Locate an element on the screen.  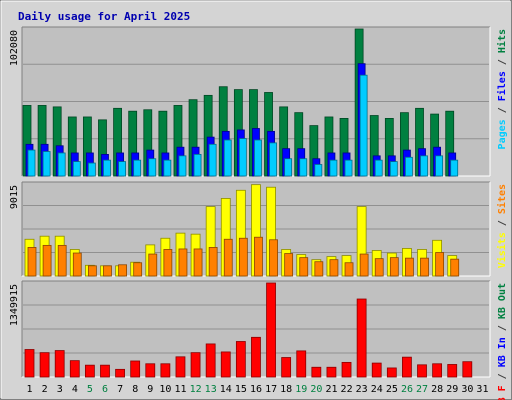
side-legend-part: Hits is located at coordinates (502, 41).